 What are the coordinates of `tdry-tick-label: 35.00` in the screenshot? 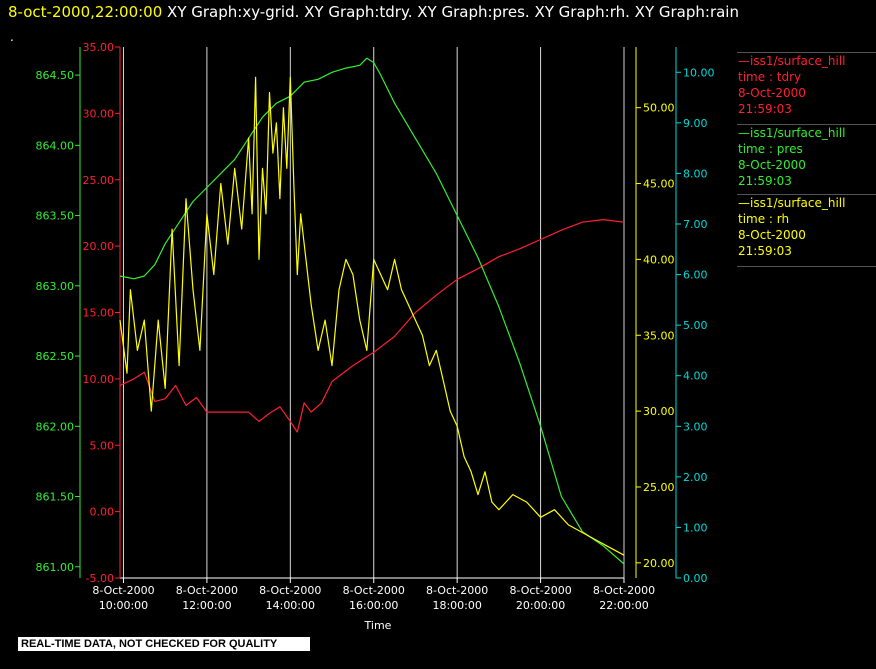 It's located at (99, 47).